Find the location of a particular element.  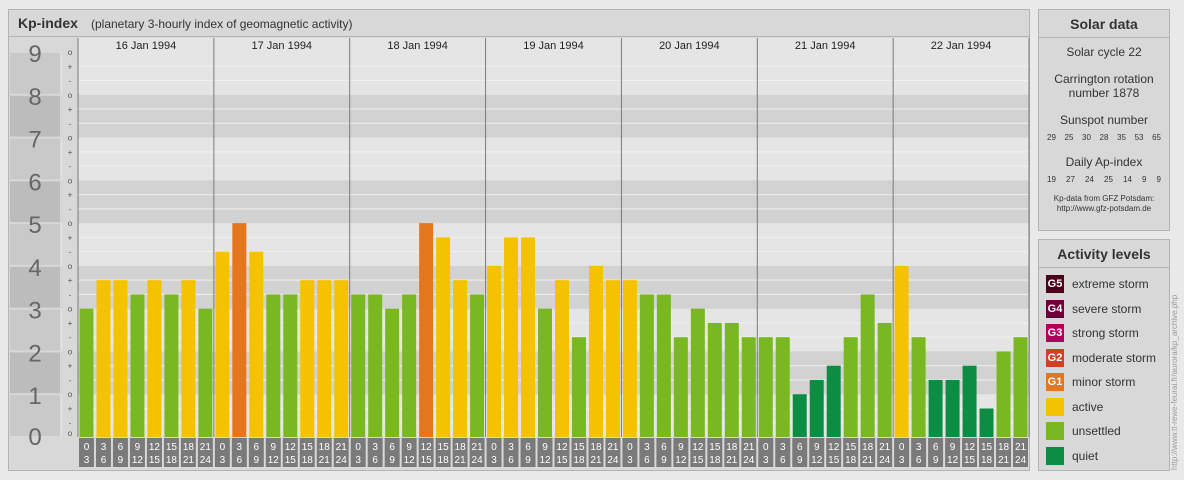

activity-level-label: unsettled is located at coordinates (1096, 431).